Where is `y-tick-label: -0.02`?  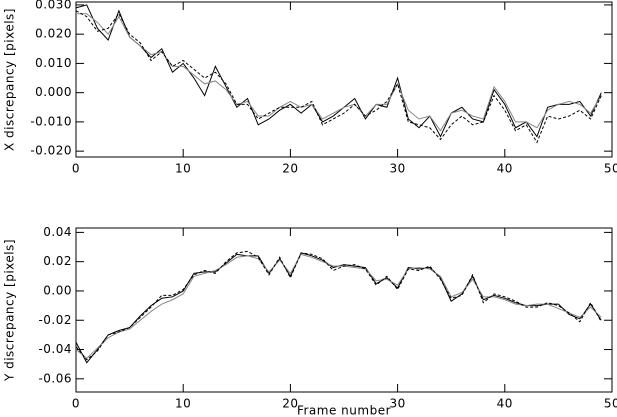 y-tick-label: -0.02 is located at coordinates (55, 320).